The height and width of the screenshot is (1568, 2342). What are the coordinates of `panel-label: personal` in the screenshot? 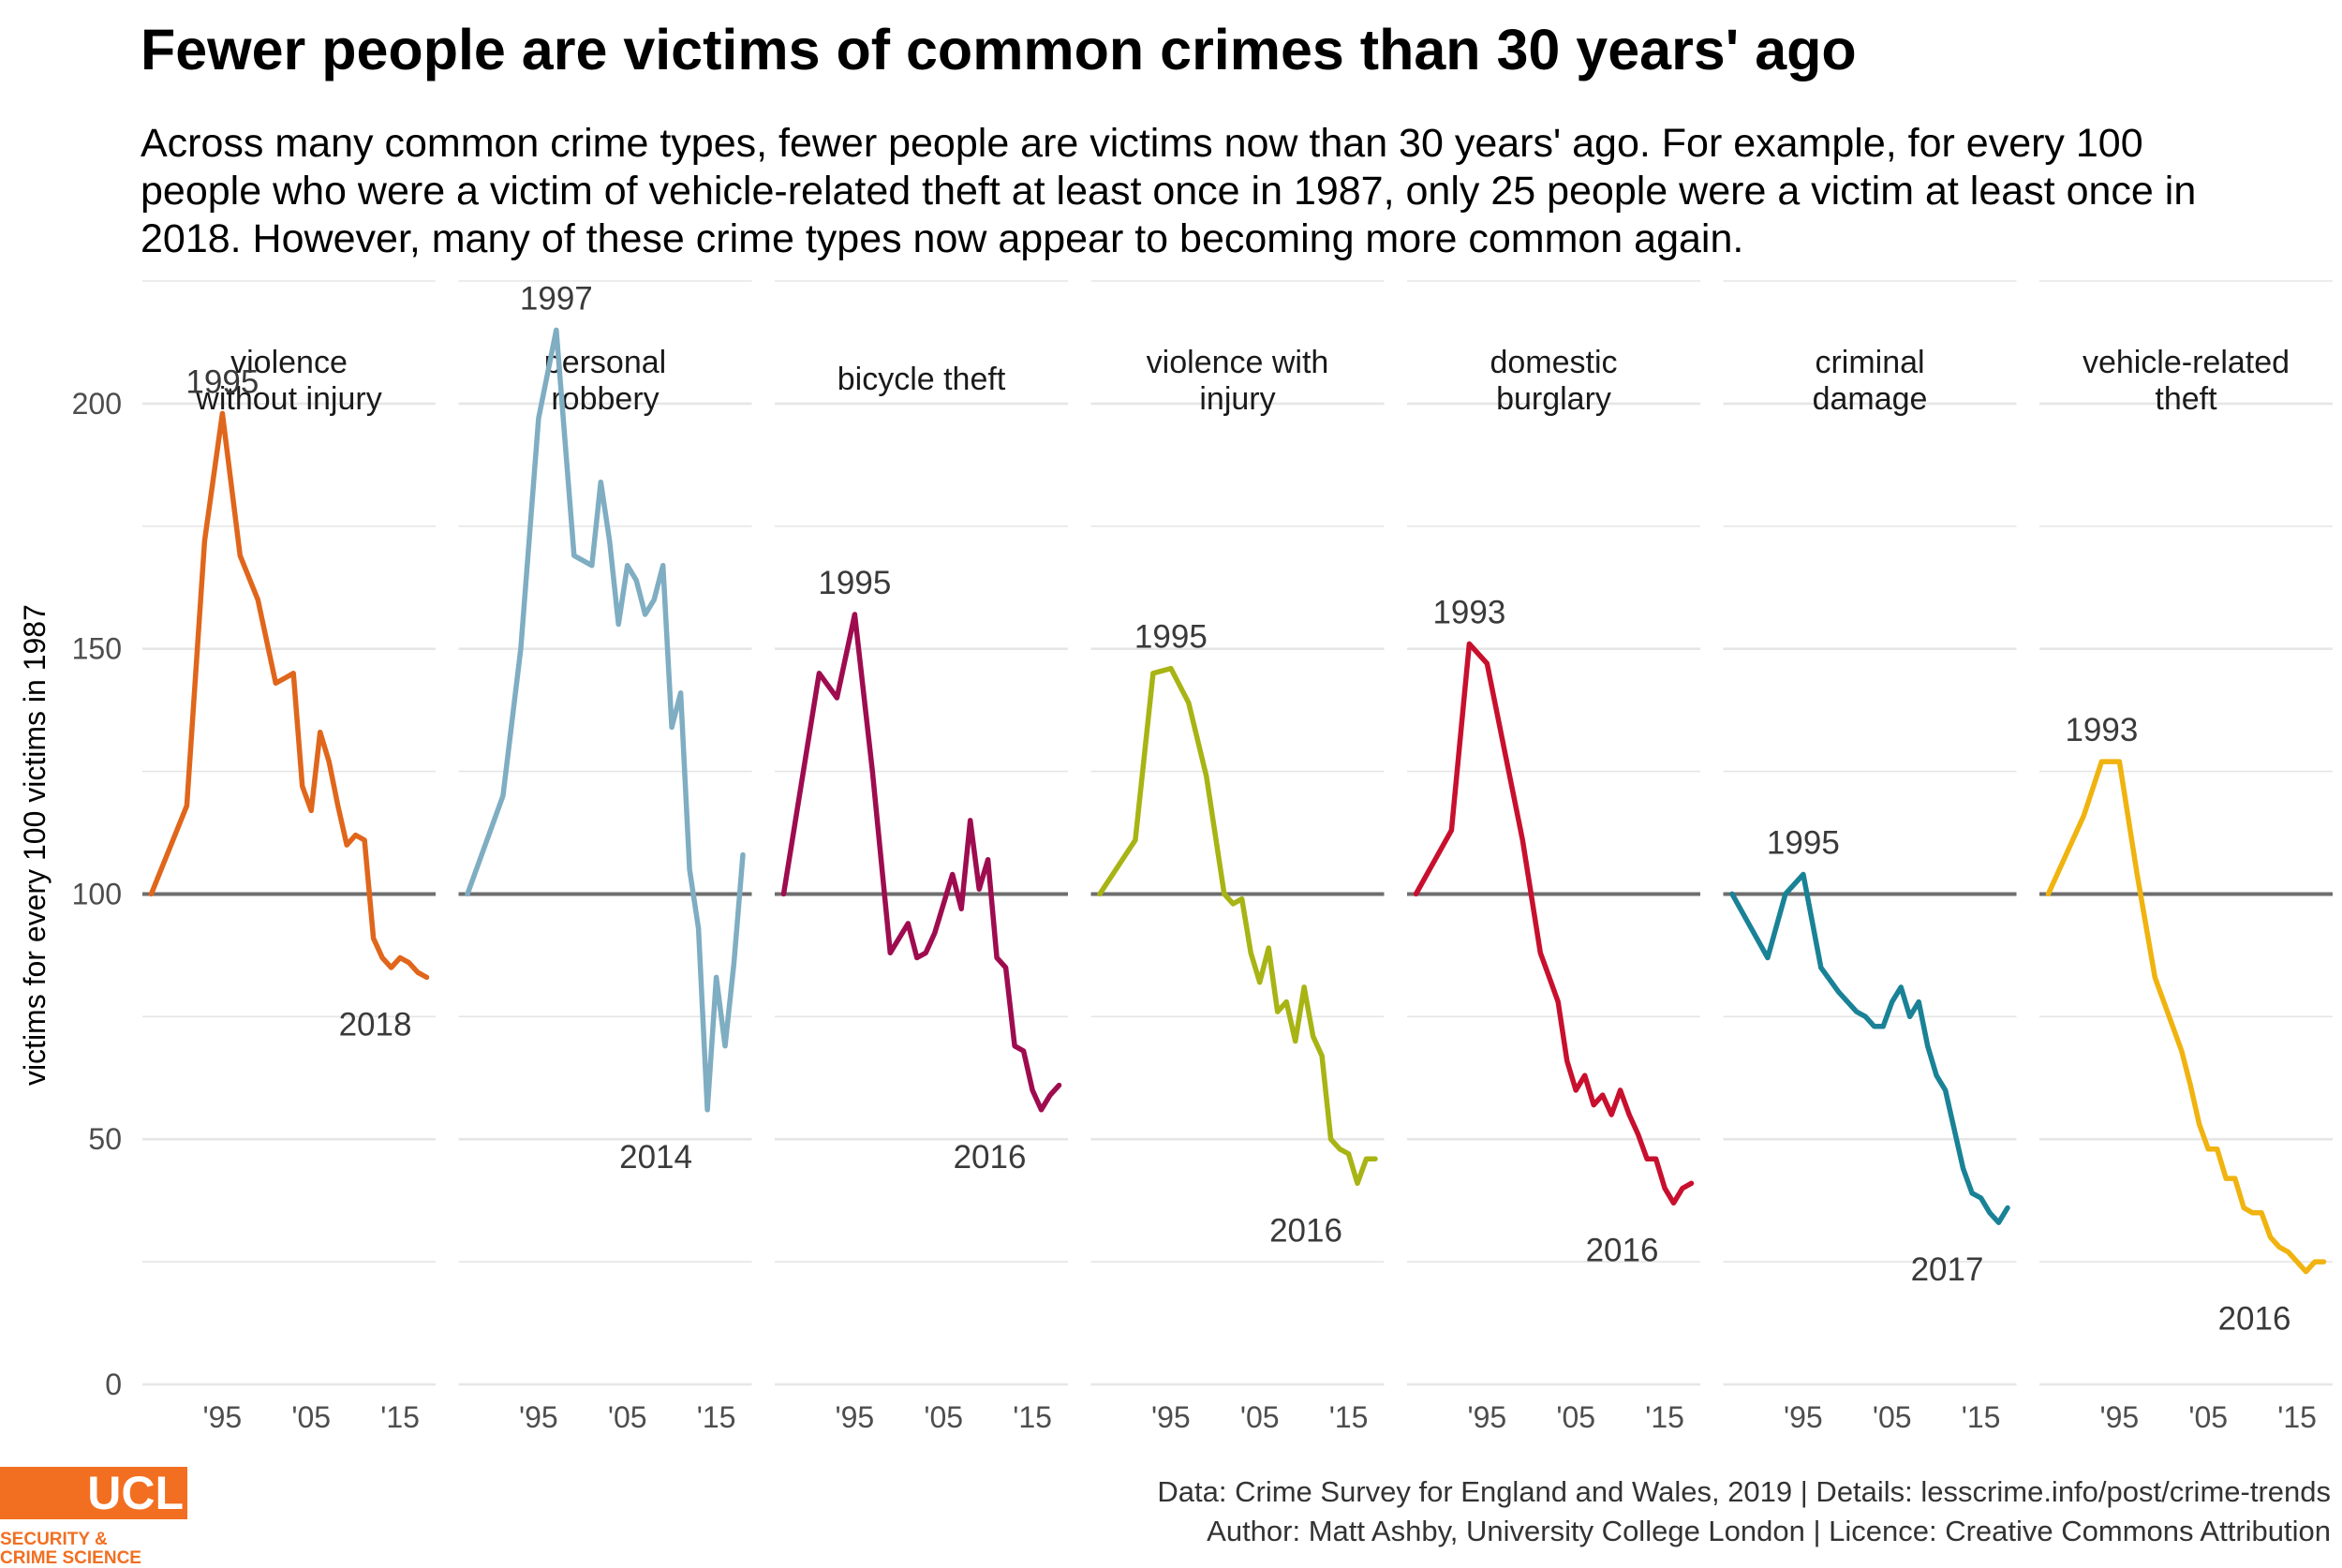 It's located at (605, 362).